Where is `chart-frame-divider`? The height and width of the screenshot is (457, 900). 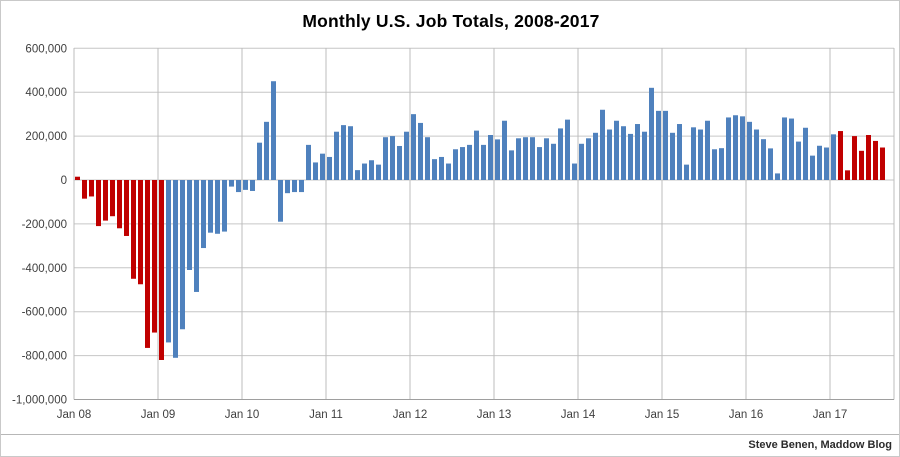 chart-frame-divider is located at coordinates (450, 434).